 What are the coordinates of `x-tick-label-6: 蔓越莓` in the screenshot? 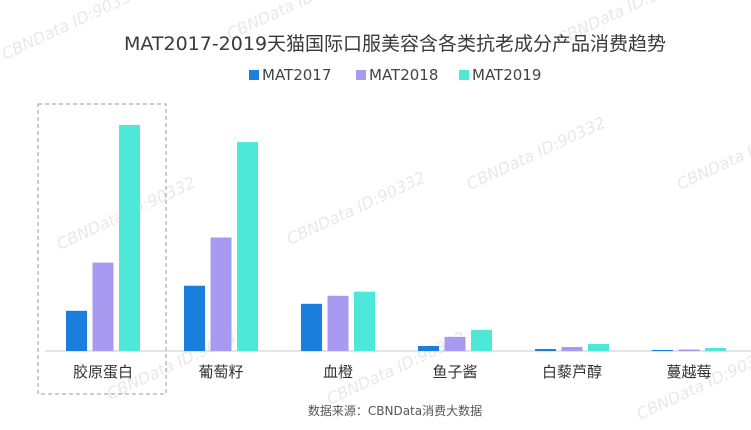 It's located at (688, 372).